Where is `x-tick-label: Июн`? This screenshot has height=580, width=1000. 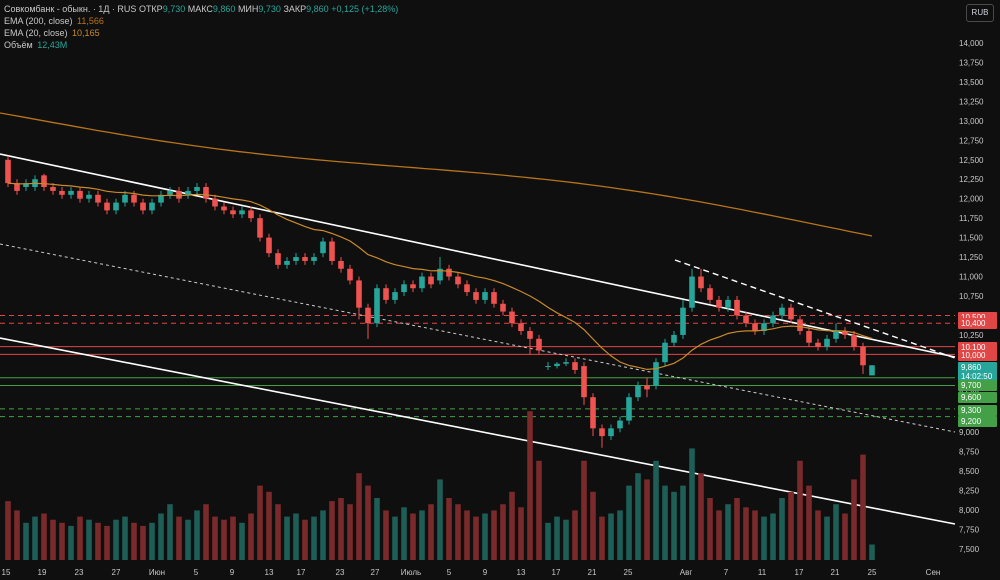
x-tick-label: Июн is located at coordinates (157, 572).